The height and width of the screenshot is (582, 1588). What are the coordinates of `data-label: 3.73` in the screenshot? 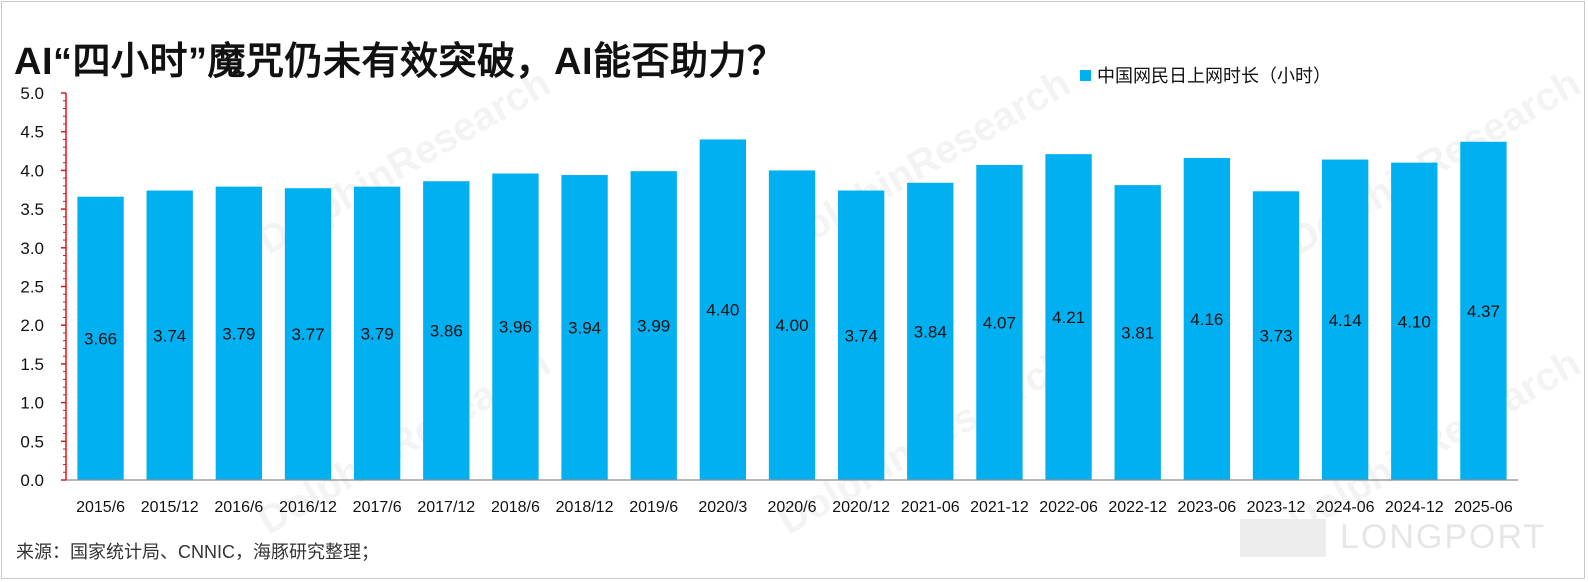 It's located at (1275, 336).